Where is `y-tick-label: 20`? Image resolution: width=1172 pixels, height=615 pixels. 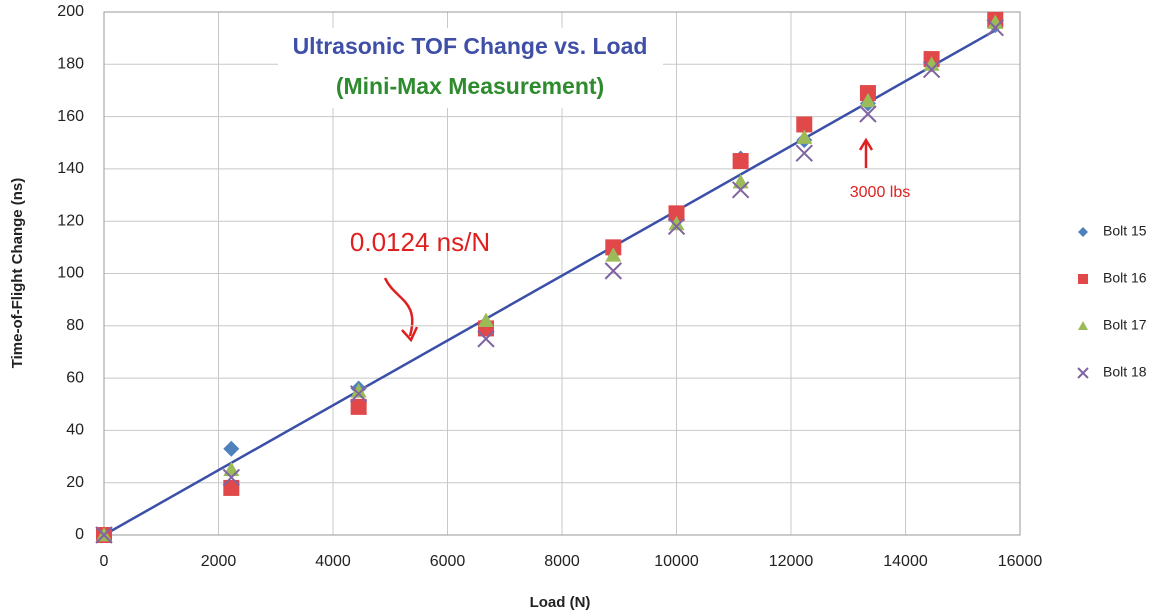
y-tick-label: 20 is located at coordinates (75, 482).